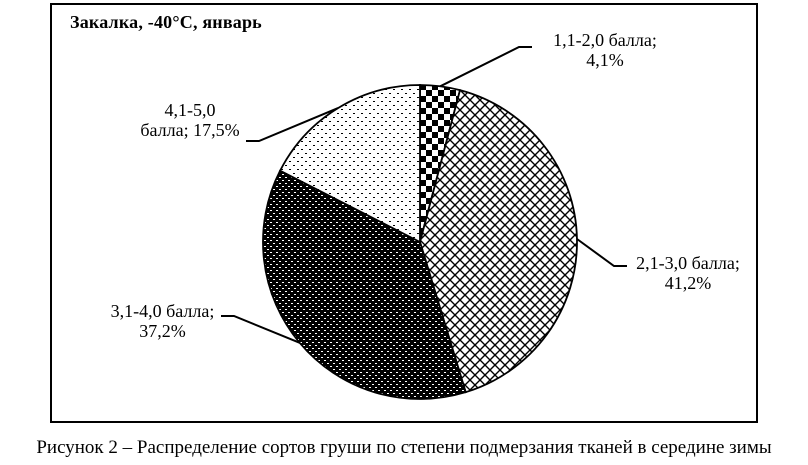  I want to click on slice-callout-2-1-3-0: 2,1-3,0 балла; 41,2%, so click(688, 273).